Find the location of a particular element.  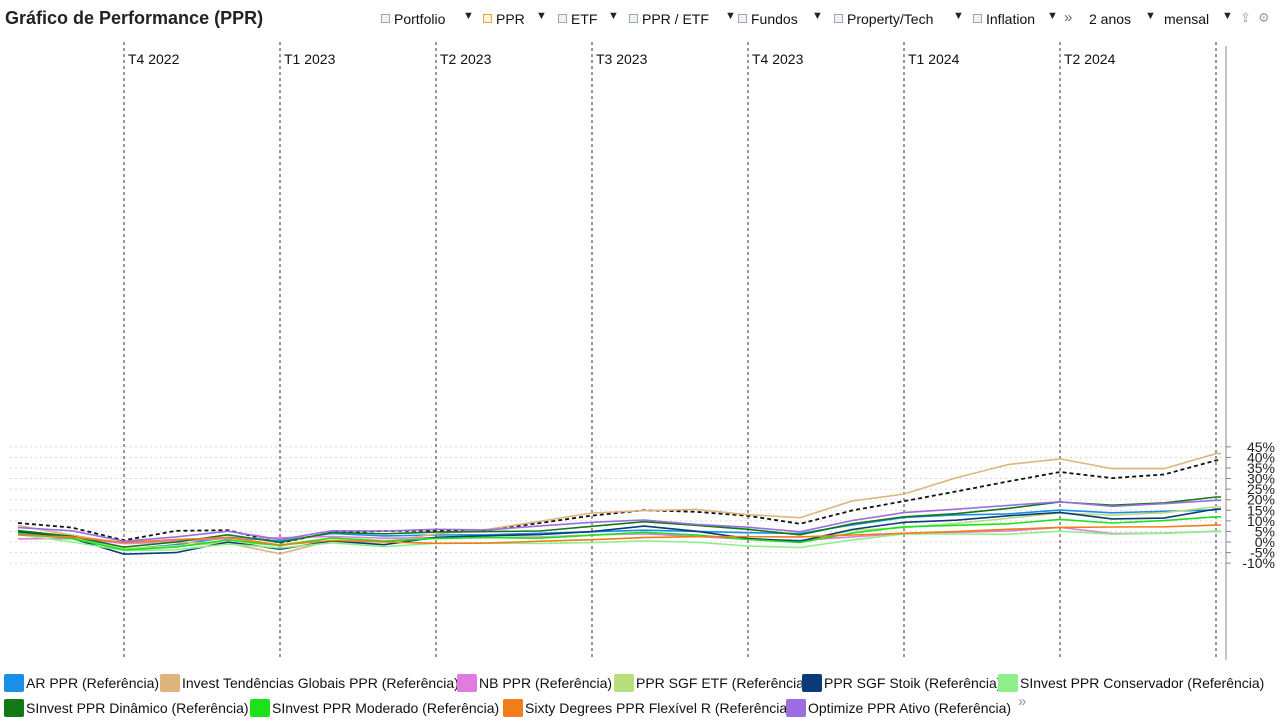

legend-label: SInvest PPR Conservador (Referência) is located at coordinates (1142, 683).